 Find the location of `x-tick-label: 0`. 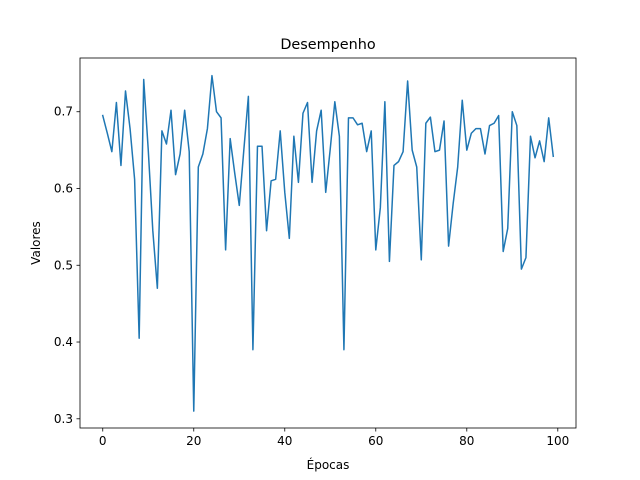

x-tick-label: 0 is located at coordinates (103, 441).